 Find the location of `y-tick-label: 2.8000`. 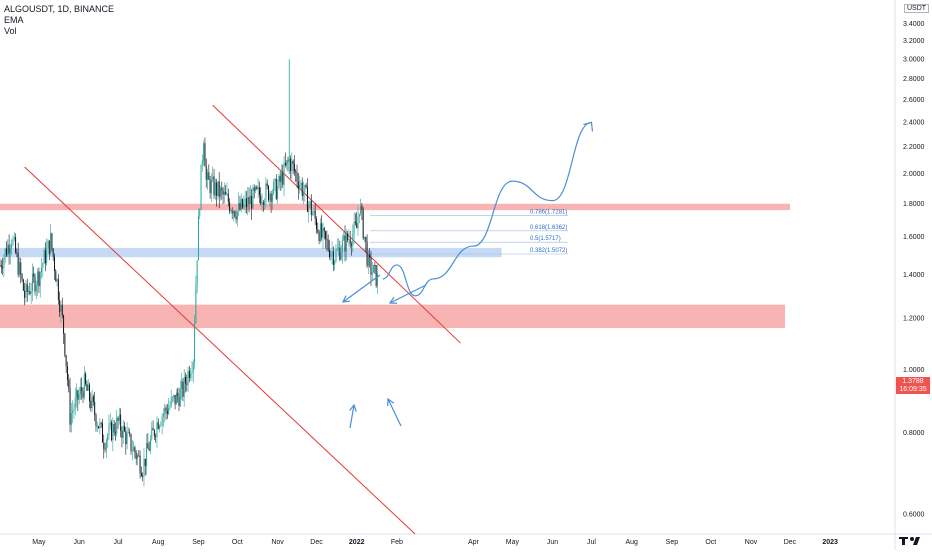

y-tick-label: 2.8000 is located at coordinates (914, 79).